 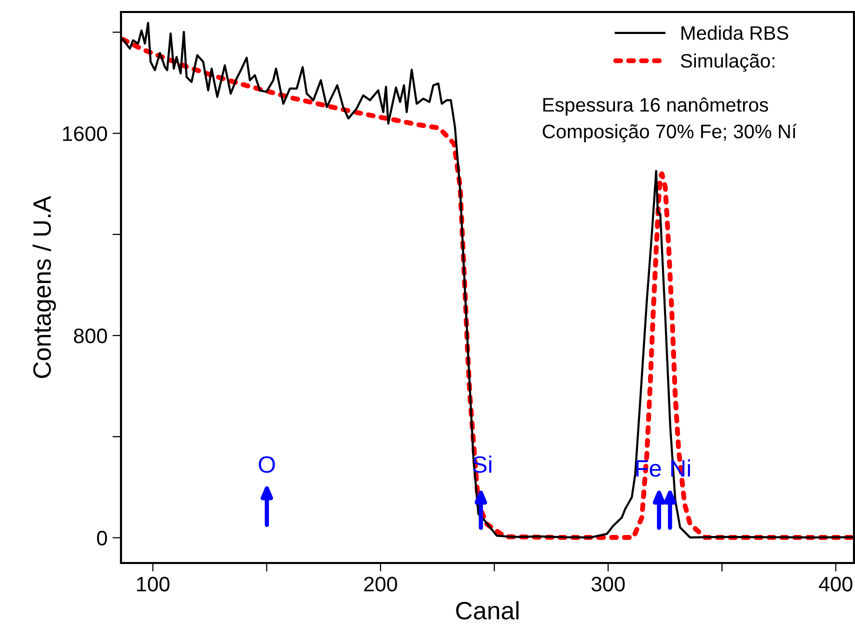 What do you see at coordinates (381, 584) in the screenshot?
I see `x-tick-label: 200` at bounding box center [381, 584].